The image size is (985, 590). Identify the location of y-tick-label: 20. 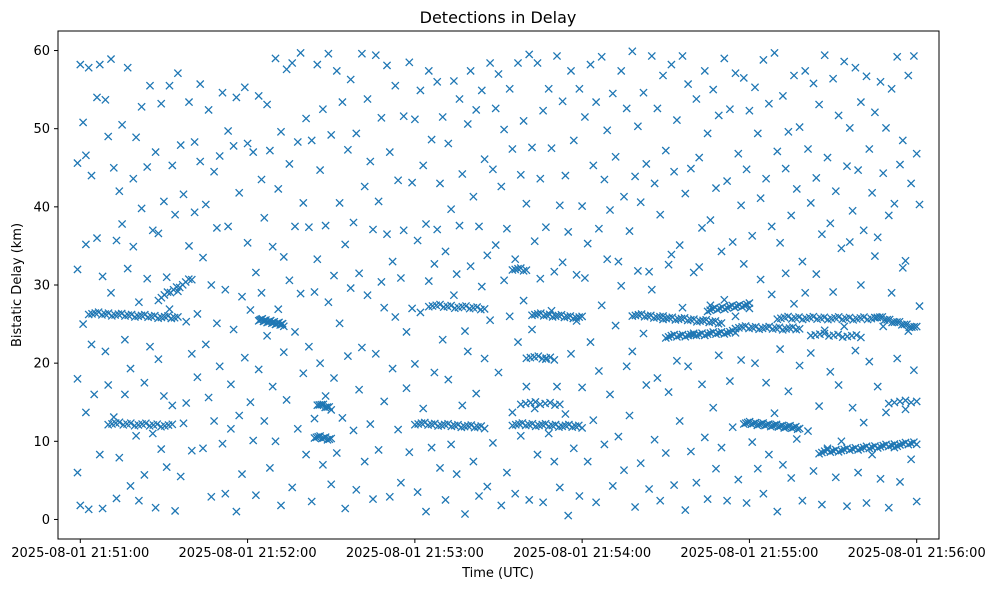
(41, 364).